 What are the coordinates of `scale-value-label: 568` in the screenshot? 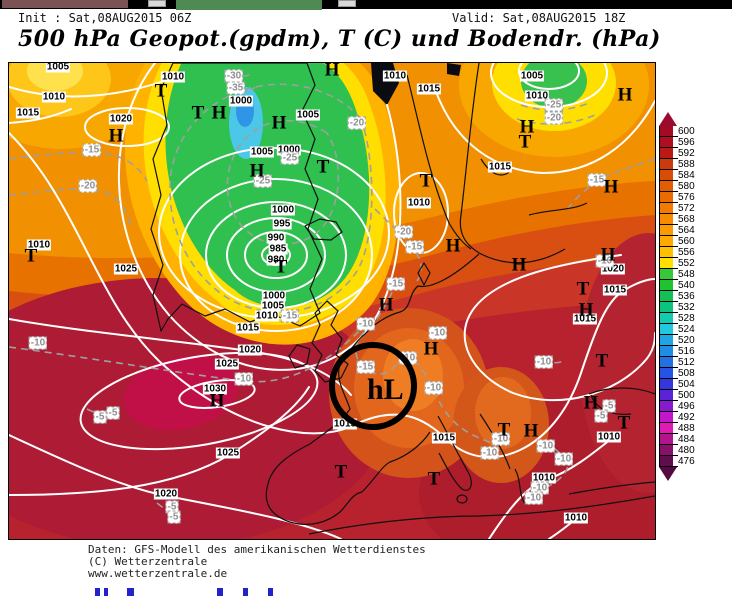 It's located at (686, 219).